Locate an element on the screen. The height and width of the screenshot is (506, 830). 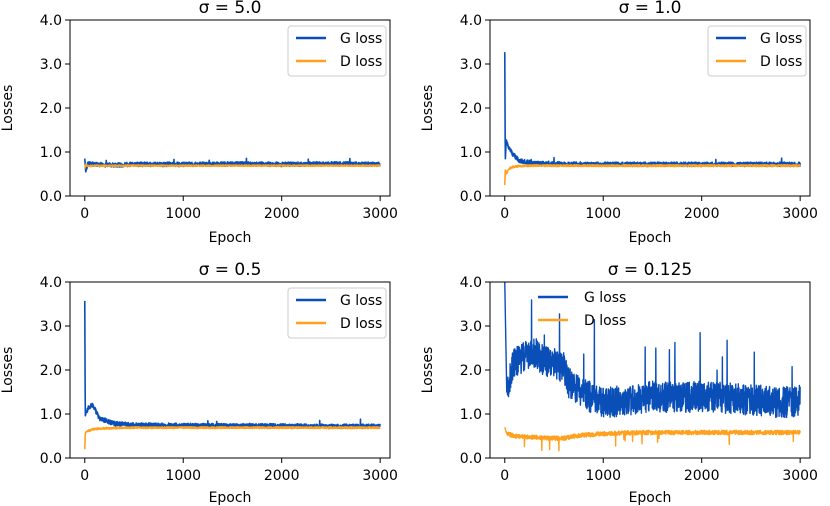
panel-3-series-d-loss-line is located at coordinates (232, 437).